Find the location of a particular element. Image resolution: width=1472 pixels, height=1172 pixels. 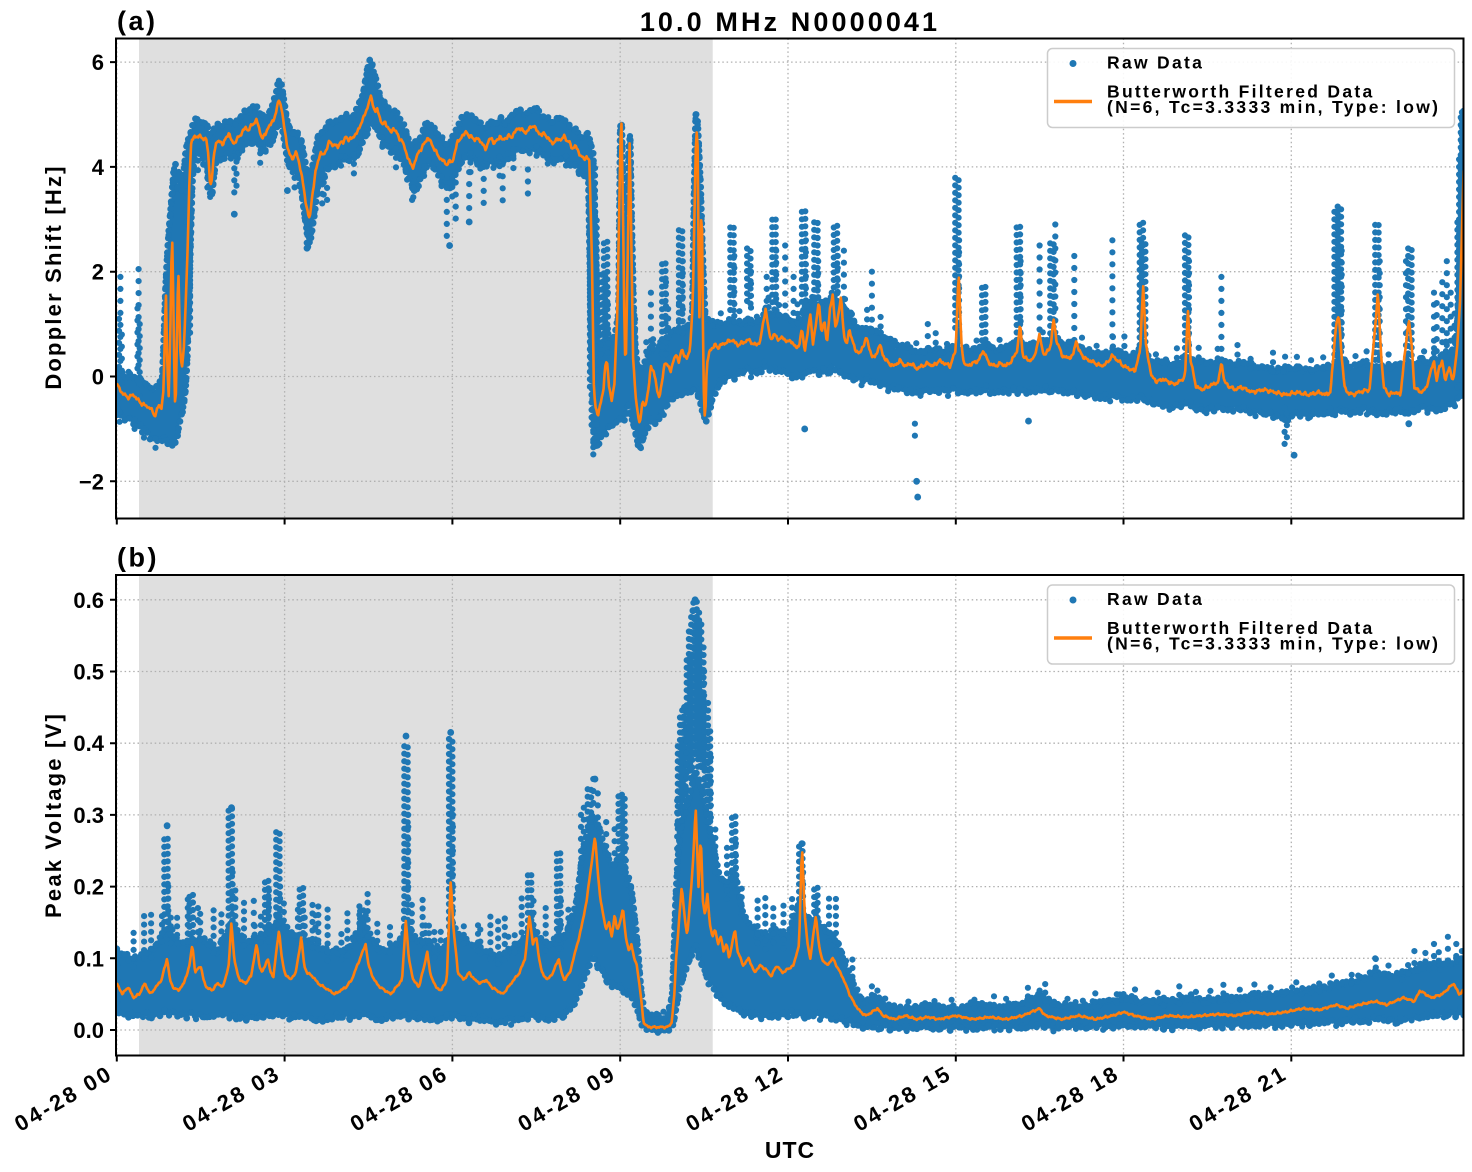

svg-text: 0.1 is located at coordinates (88, 958).